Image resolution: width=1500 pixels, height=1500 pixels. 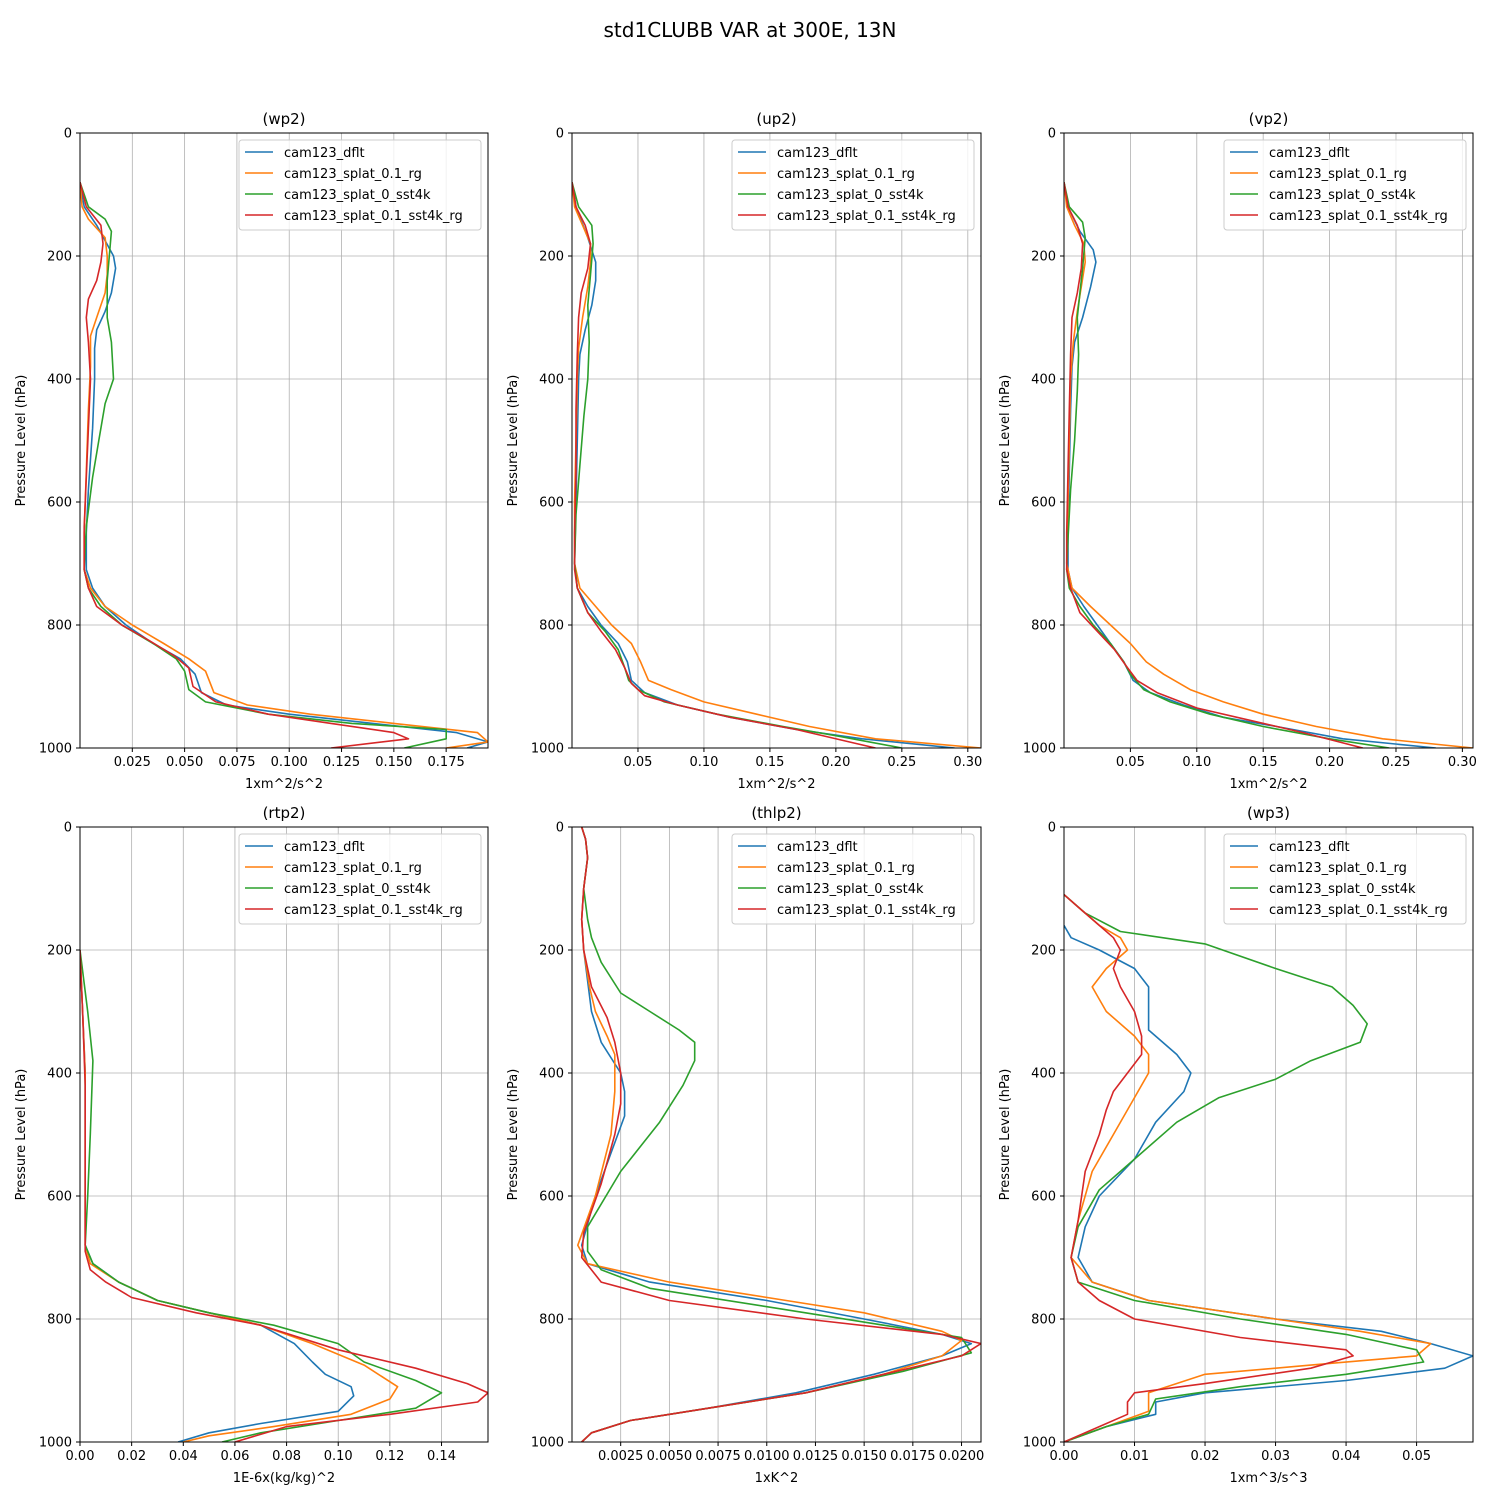 What do you see at coordinates (864, 1456) in the screenshot?
I see `x-tick-label: 0.0150` at bounding box center [864, 1456].